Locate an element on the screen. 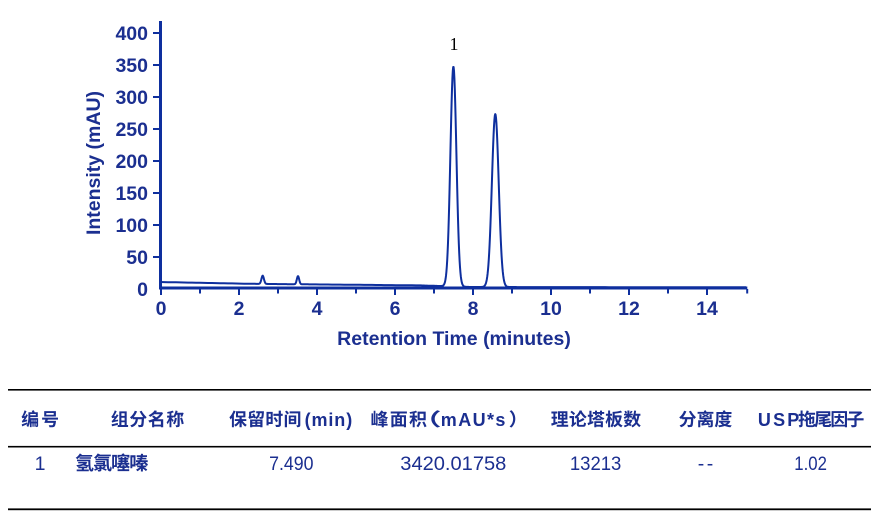  svg-text: 300 is located at coordinates (131, 98).